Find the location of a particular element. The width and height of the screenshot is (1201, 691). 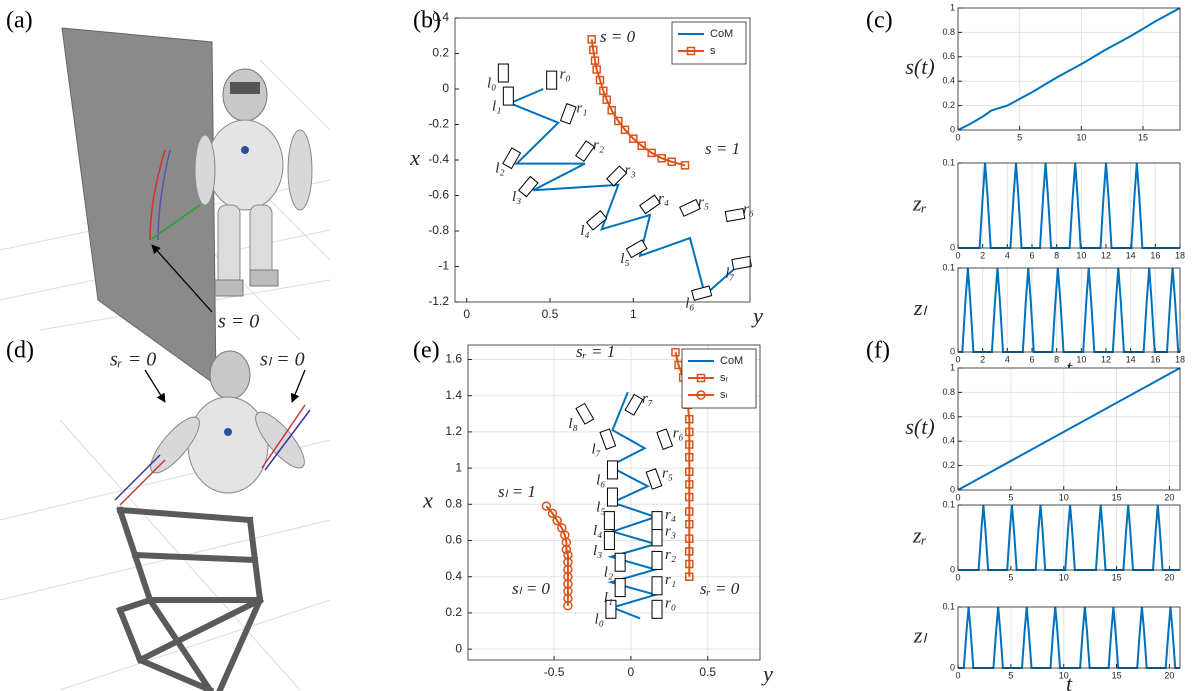

y-tick-label: -0.4 is located at coordinates (438, 159).